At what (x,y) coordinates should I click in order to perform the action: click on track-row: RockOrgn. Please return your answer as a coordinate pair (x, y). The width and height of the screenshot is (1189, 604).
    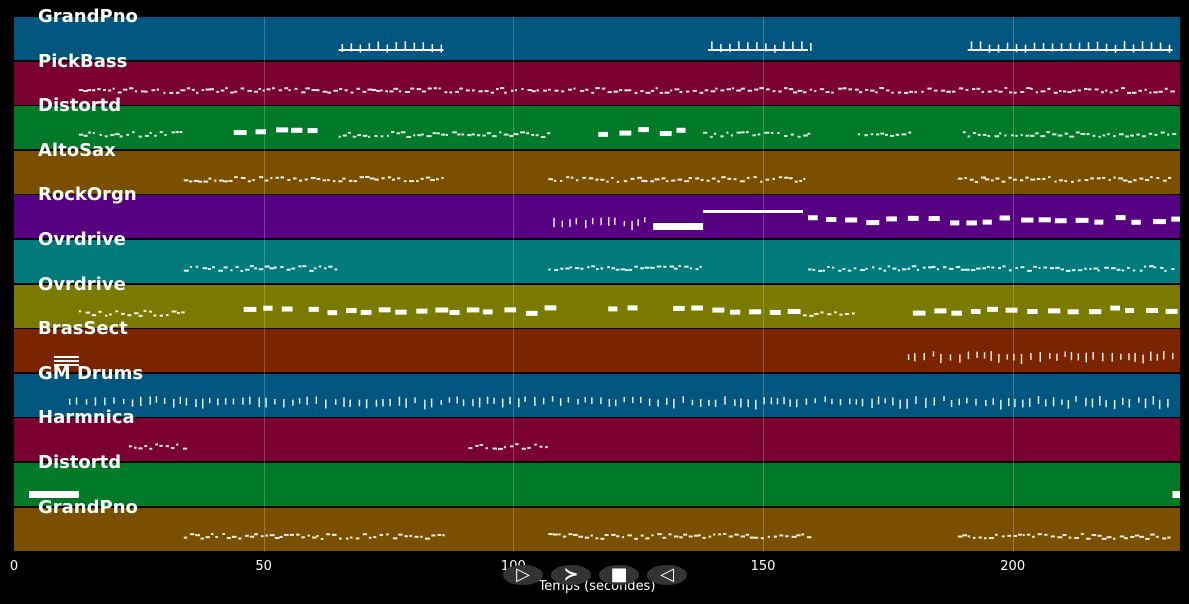
    Looking at the image, I should click on (597, 212).